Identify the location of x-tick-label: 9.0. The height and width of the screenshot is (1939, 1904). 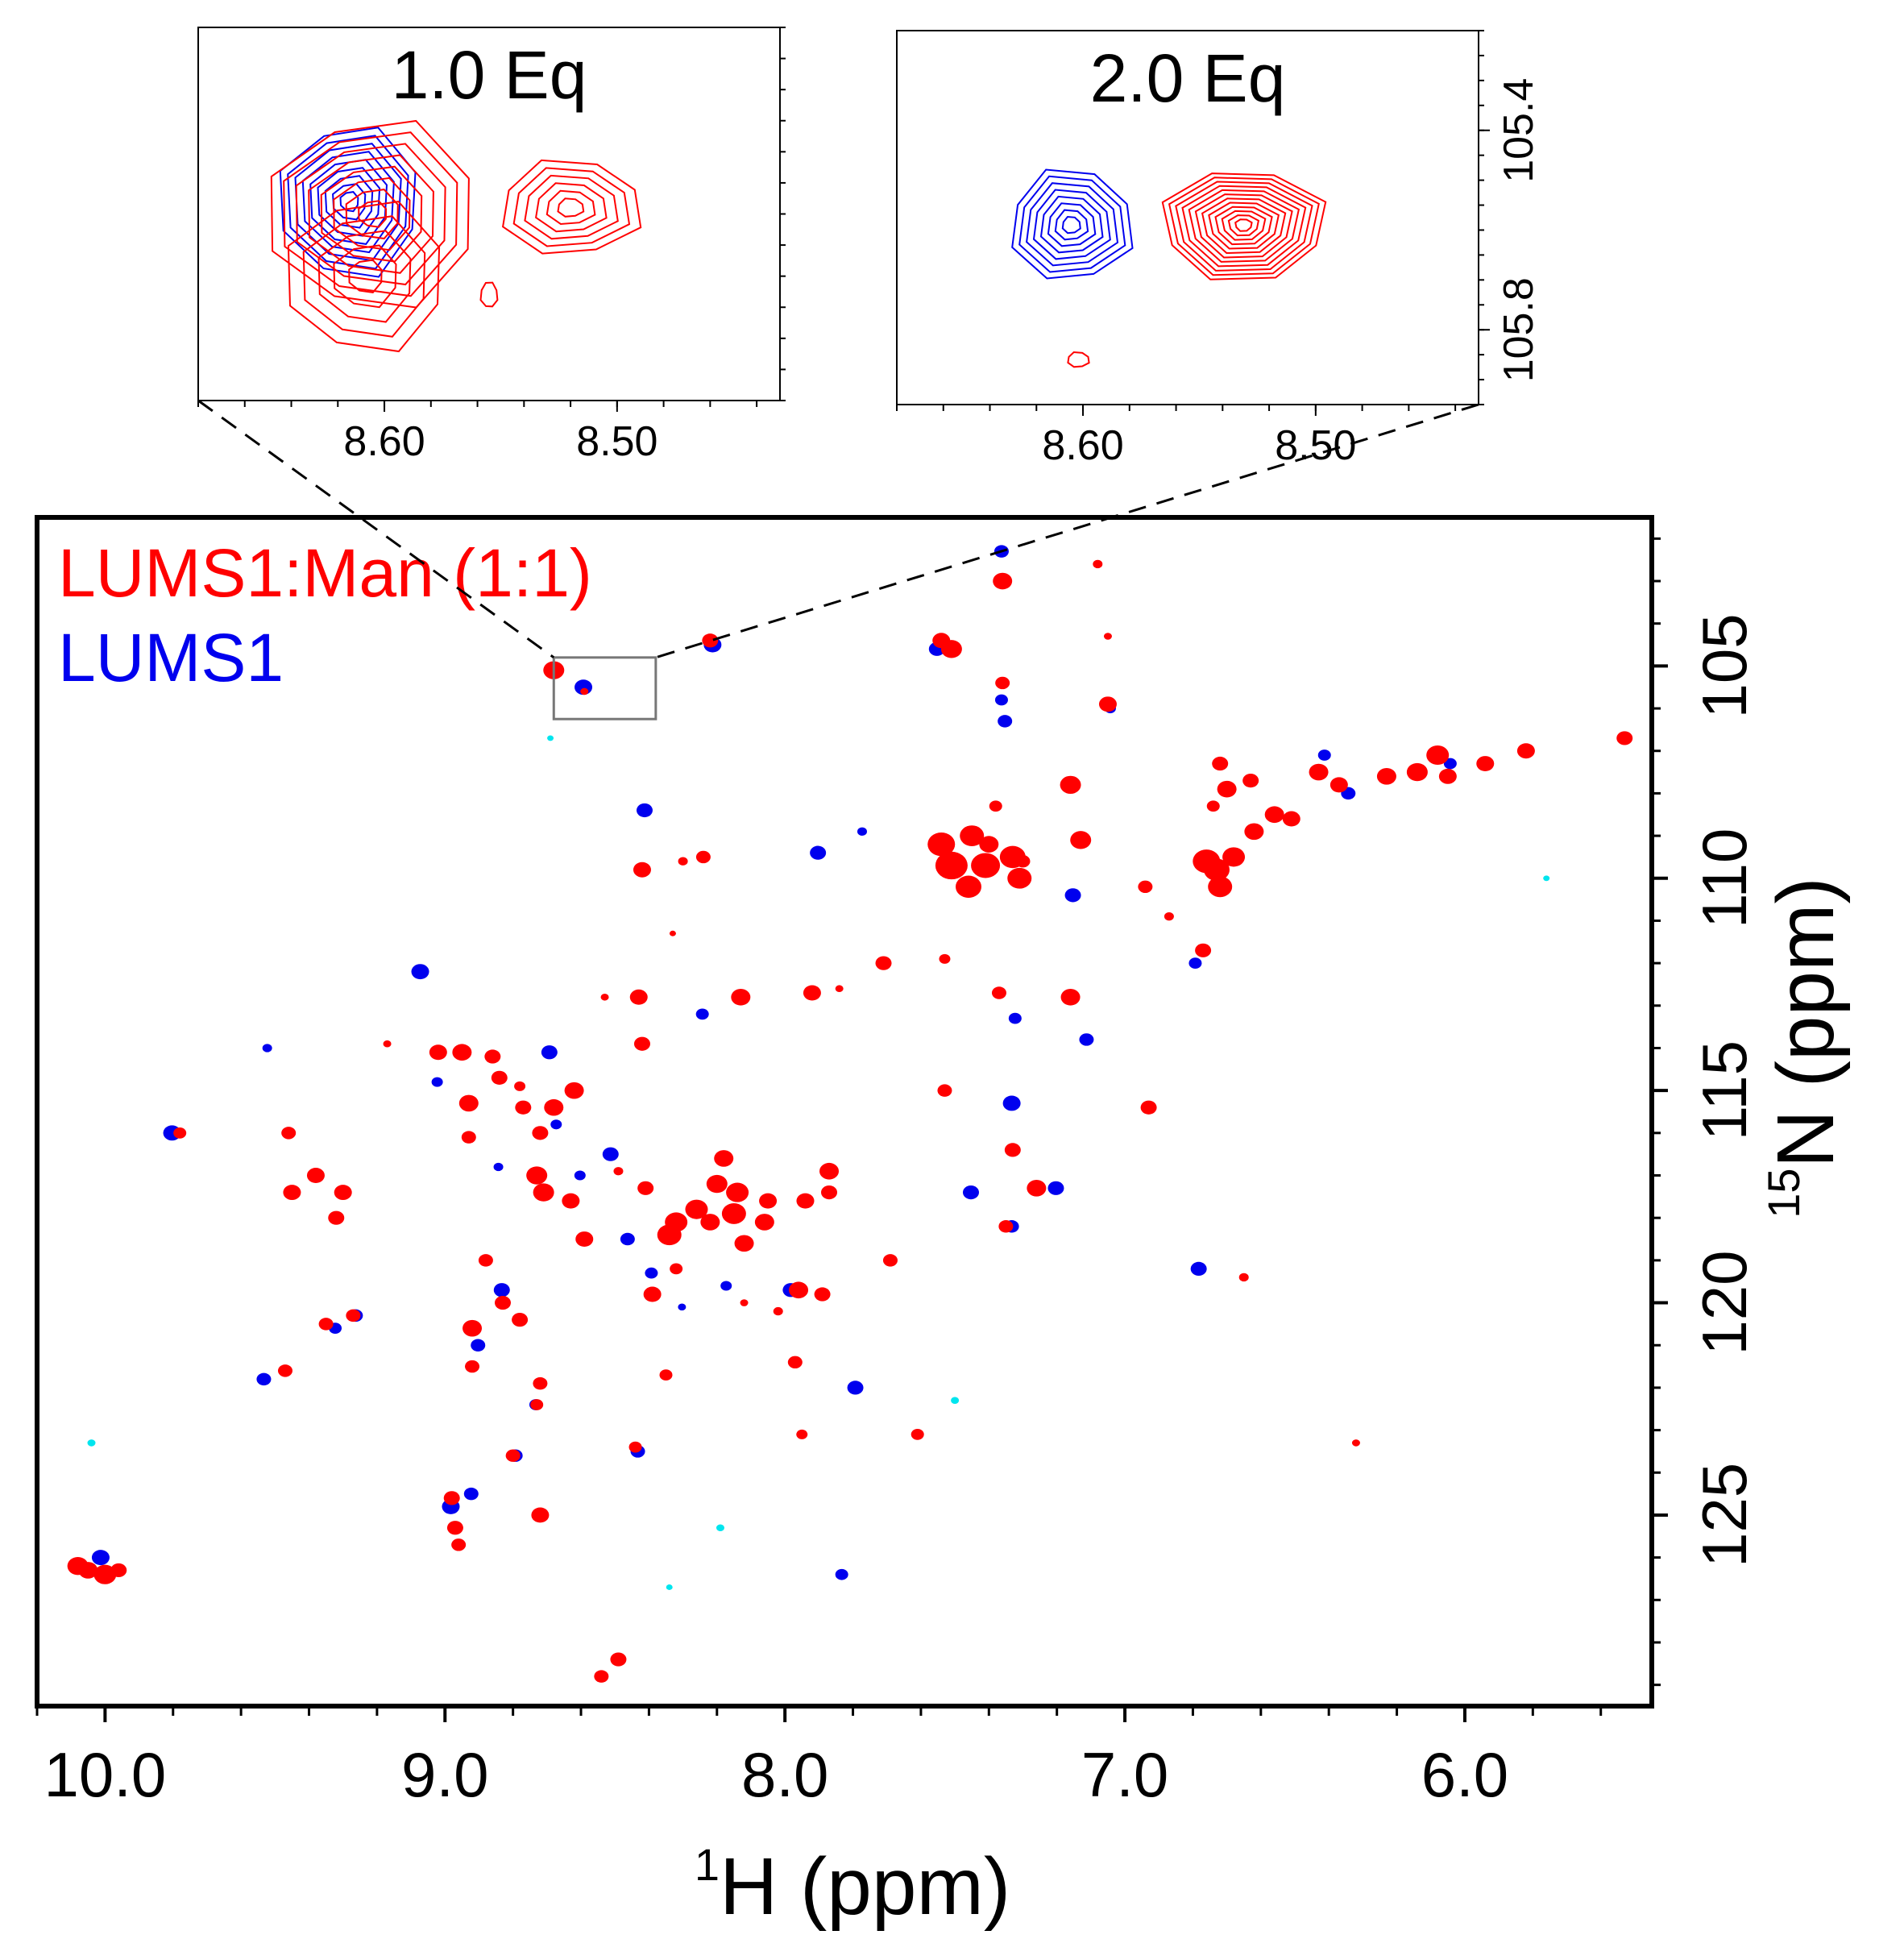
(444, 1774).